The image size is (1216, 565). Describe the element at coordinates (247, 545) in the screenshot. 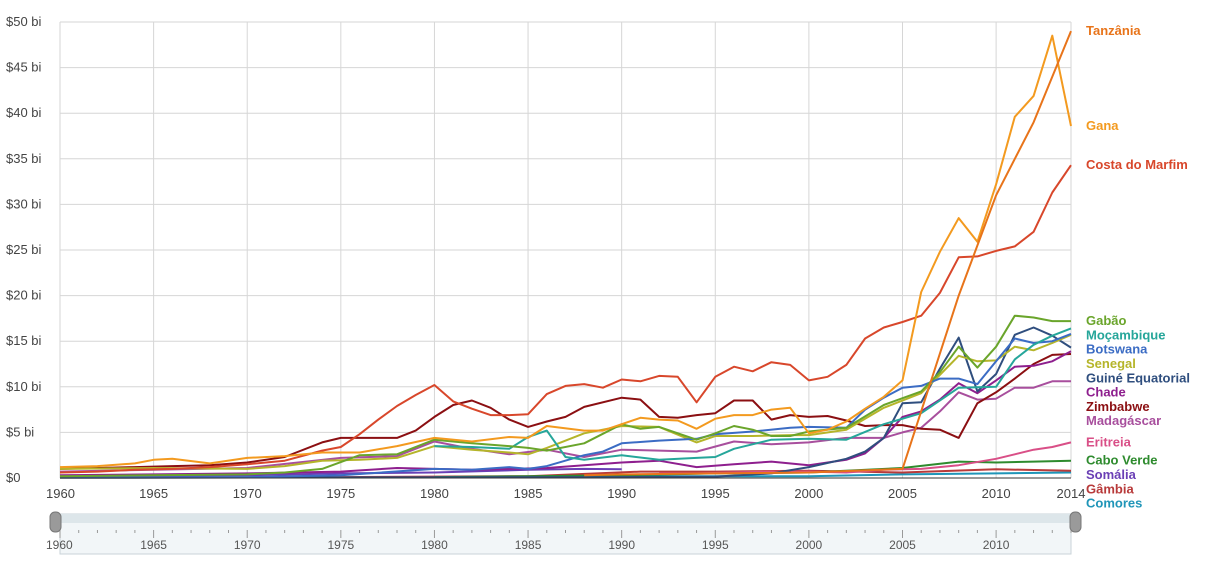

I see `range-tick-label: 1970` at that location.